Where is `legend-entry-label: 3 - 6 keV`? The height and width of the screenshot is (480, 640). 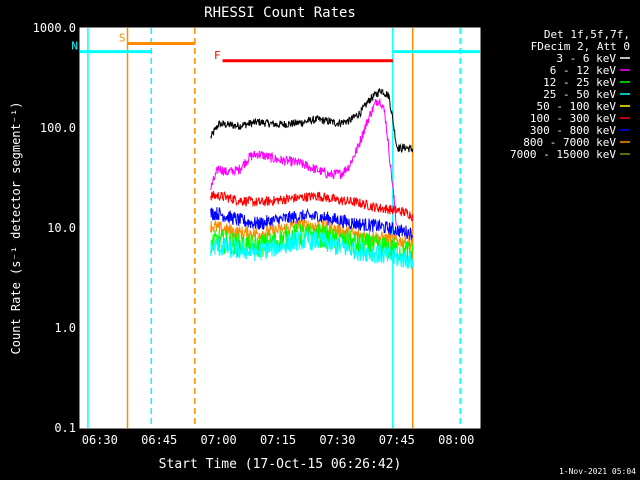 legend-entry-label: 3 - 6 keV is located at coordinates (586, 58).